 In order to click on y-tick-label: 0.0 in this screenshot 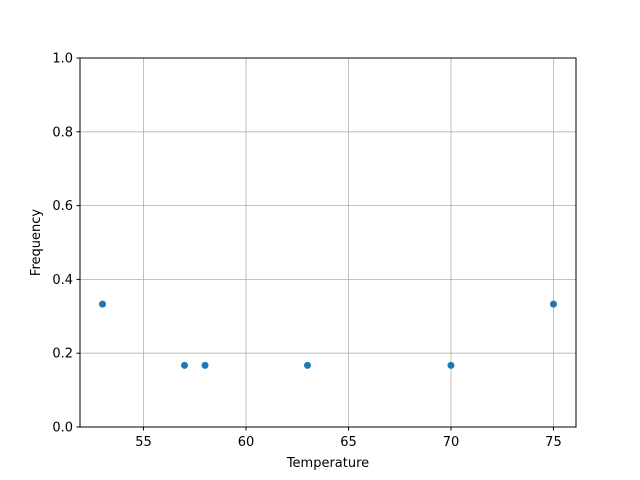, I will do `click(62, 428)`.